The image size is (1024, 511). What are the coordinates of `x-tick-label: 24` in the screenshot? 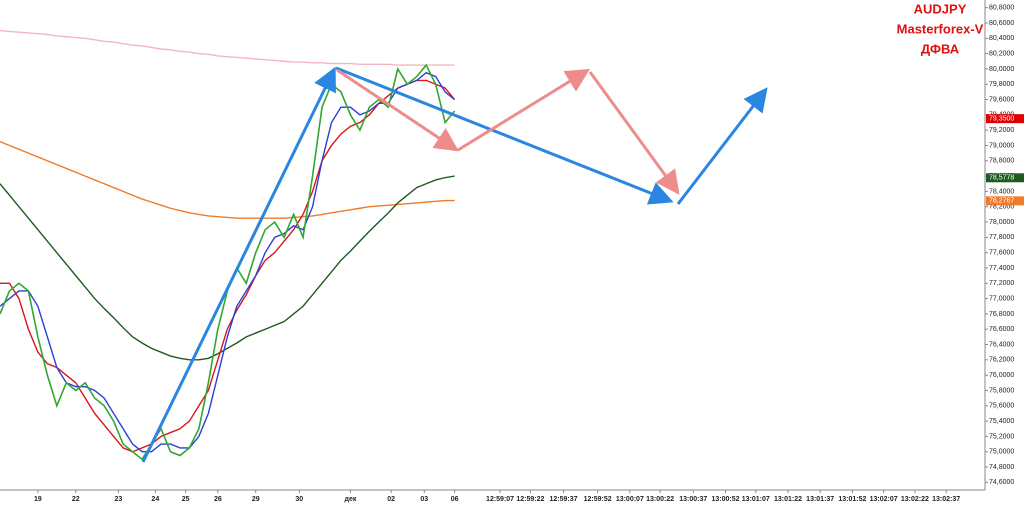 It's located at (155, 499).